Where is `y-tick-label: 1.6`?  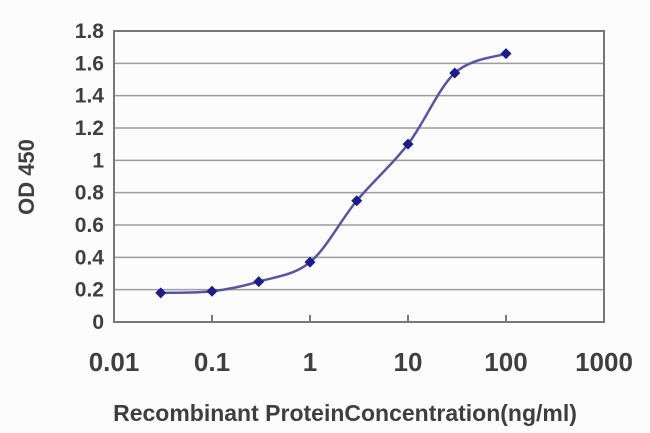
y-tick-label: 1.6 is located at coordinates (89, 63).